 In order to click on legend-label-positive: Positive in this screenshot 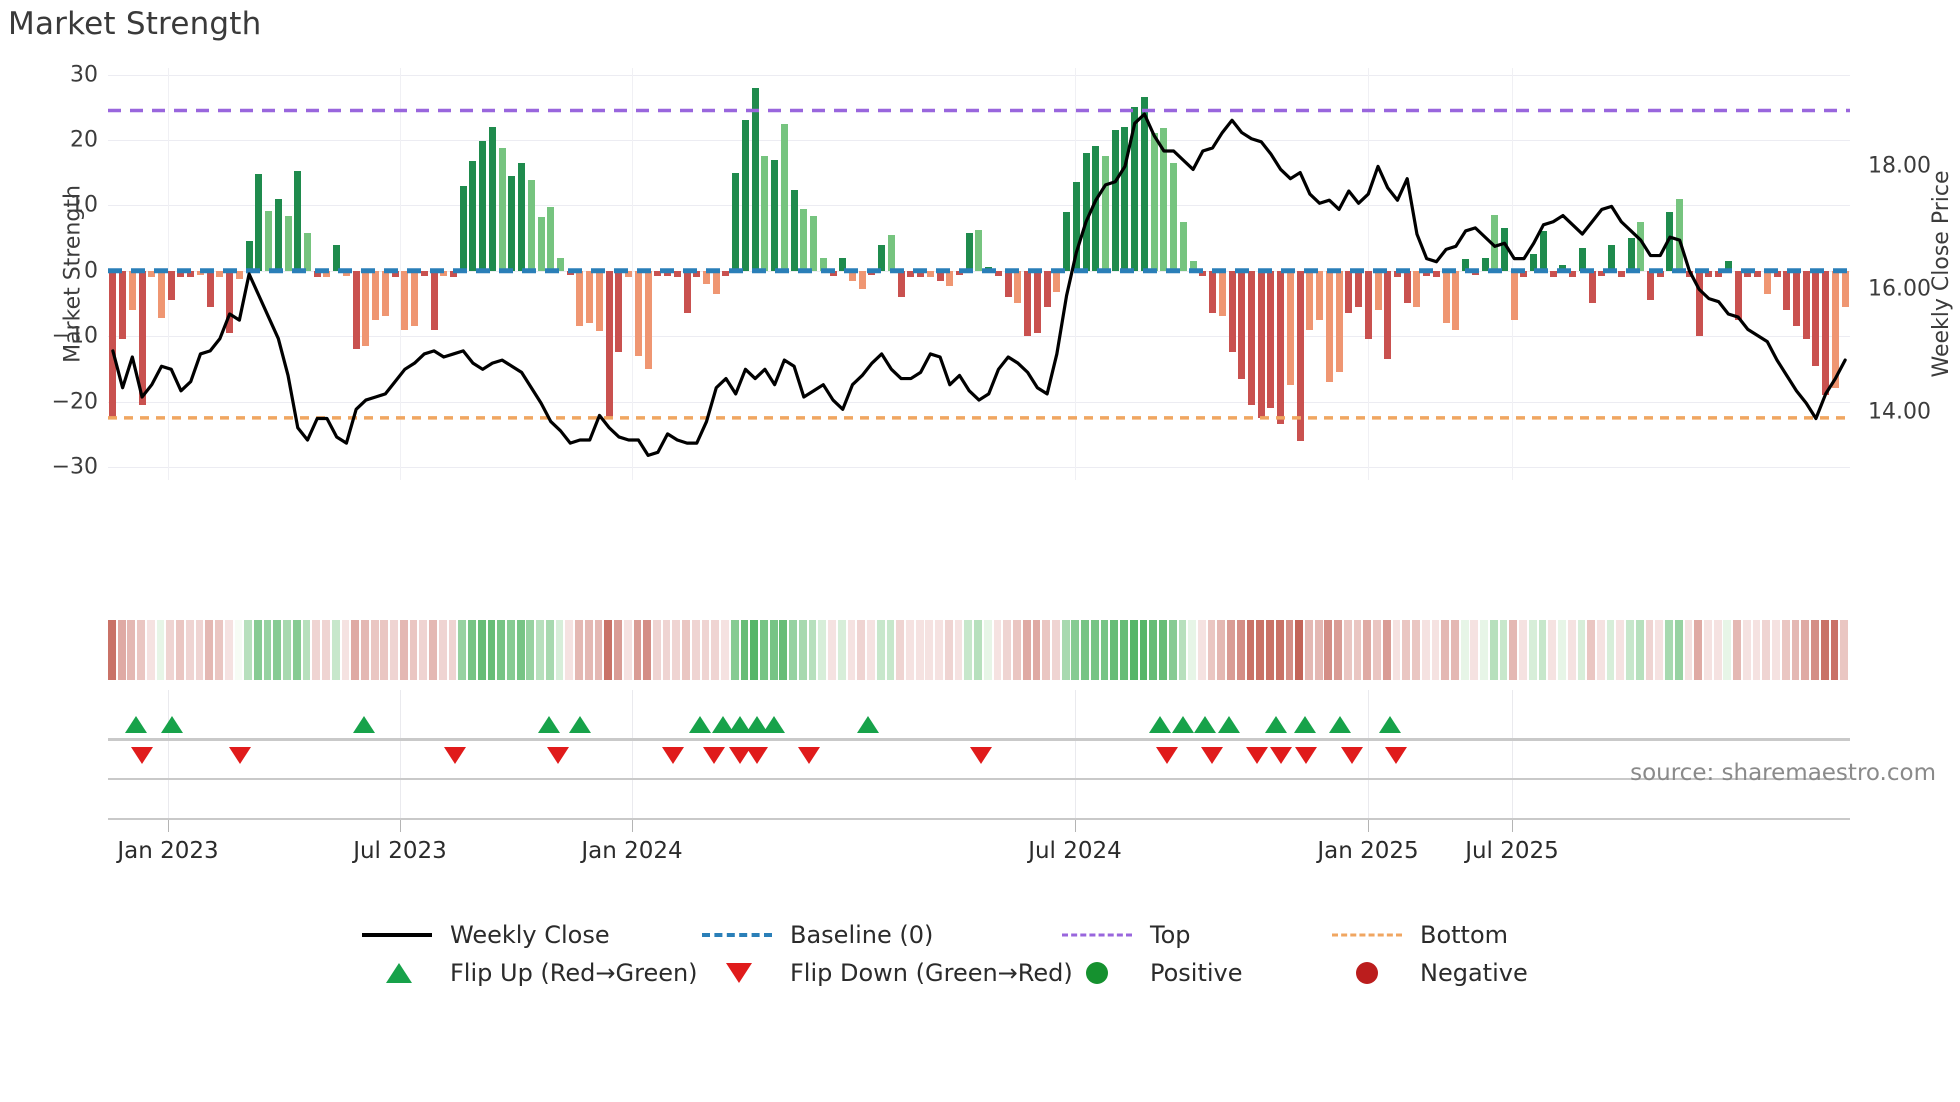, I will do `click(1196, 973)`.